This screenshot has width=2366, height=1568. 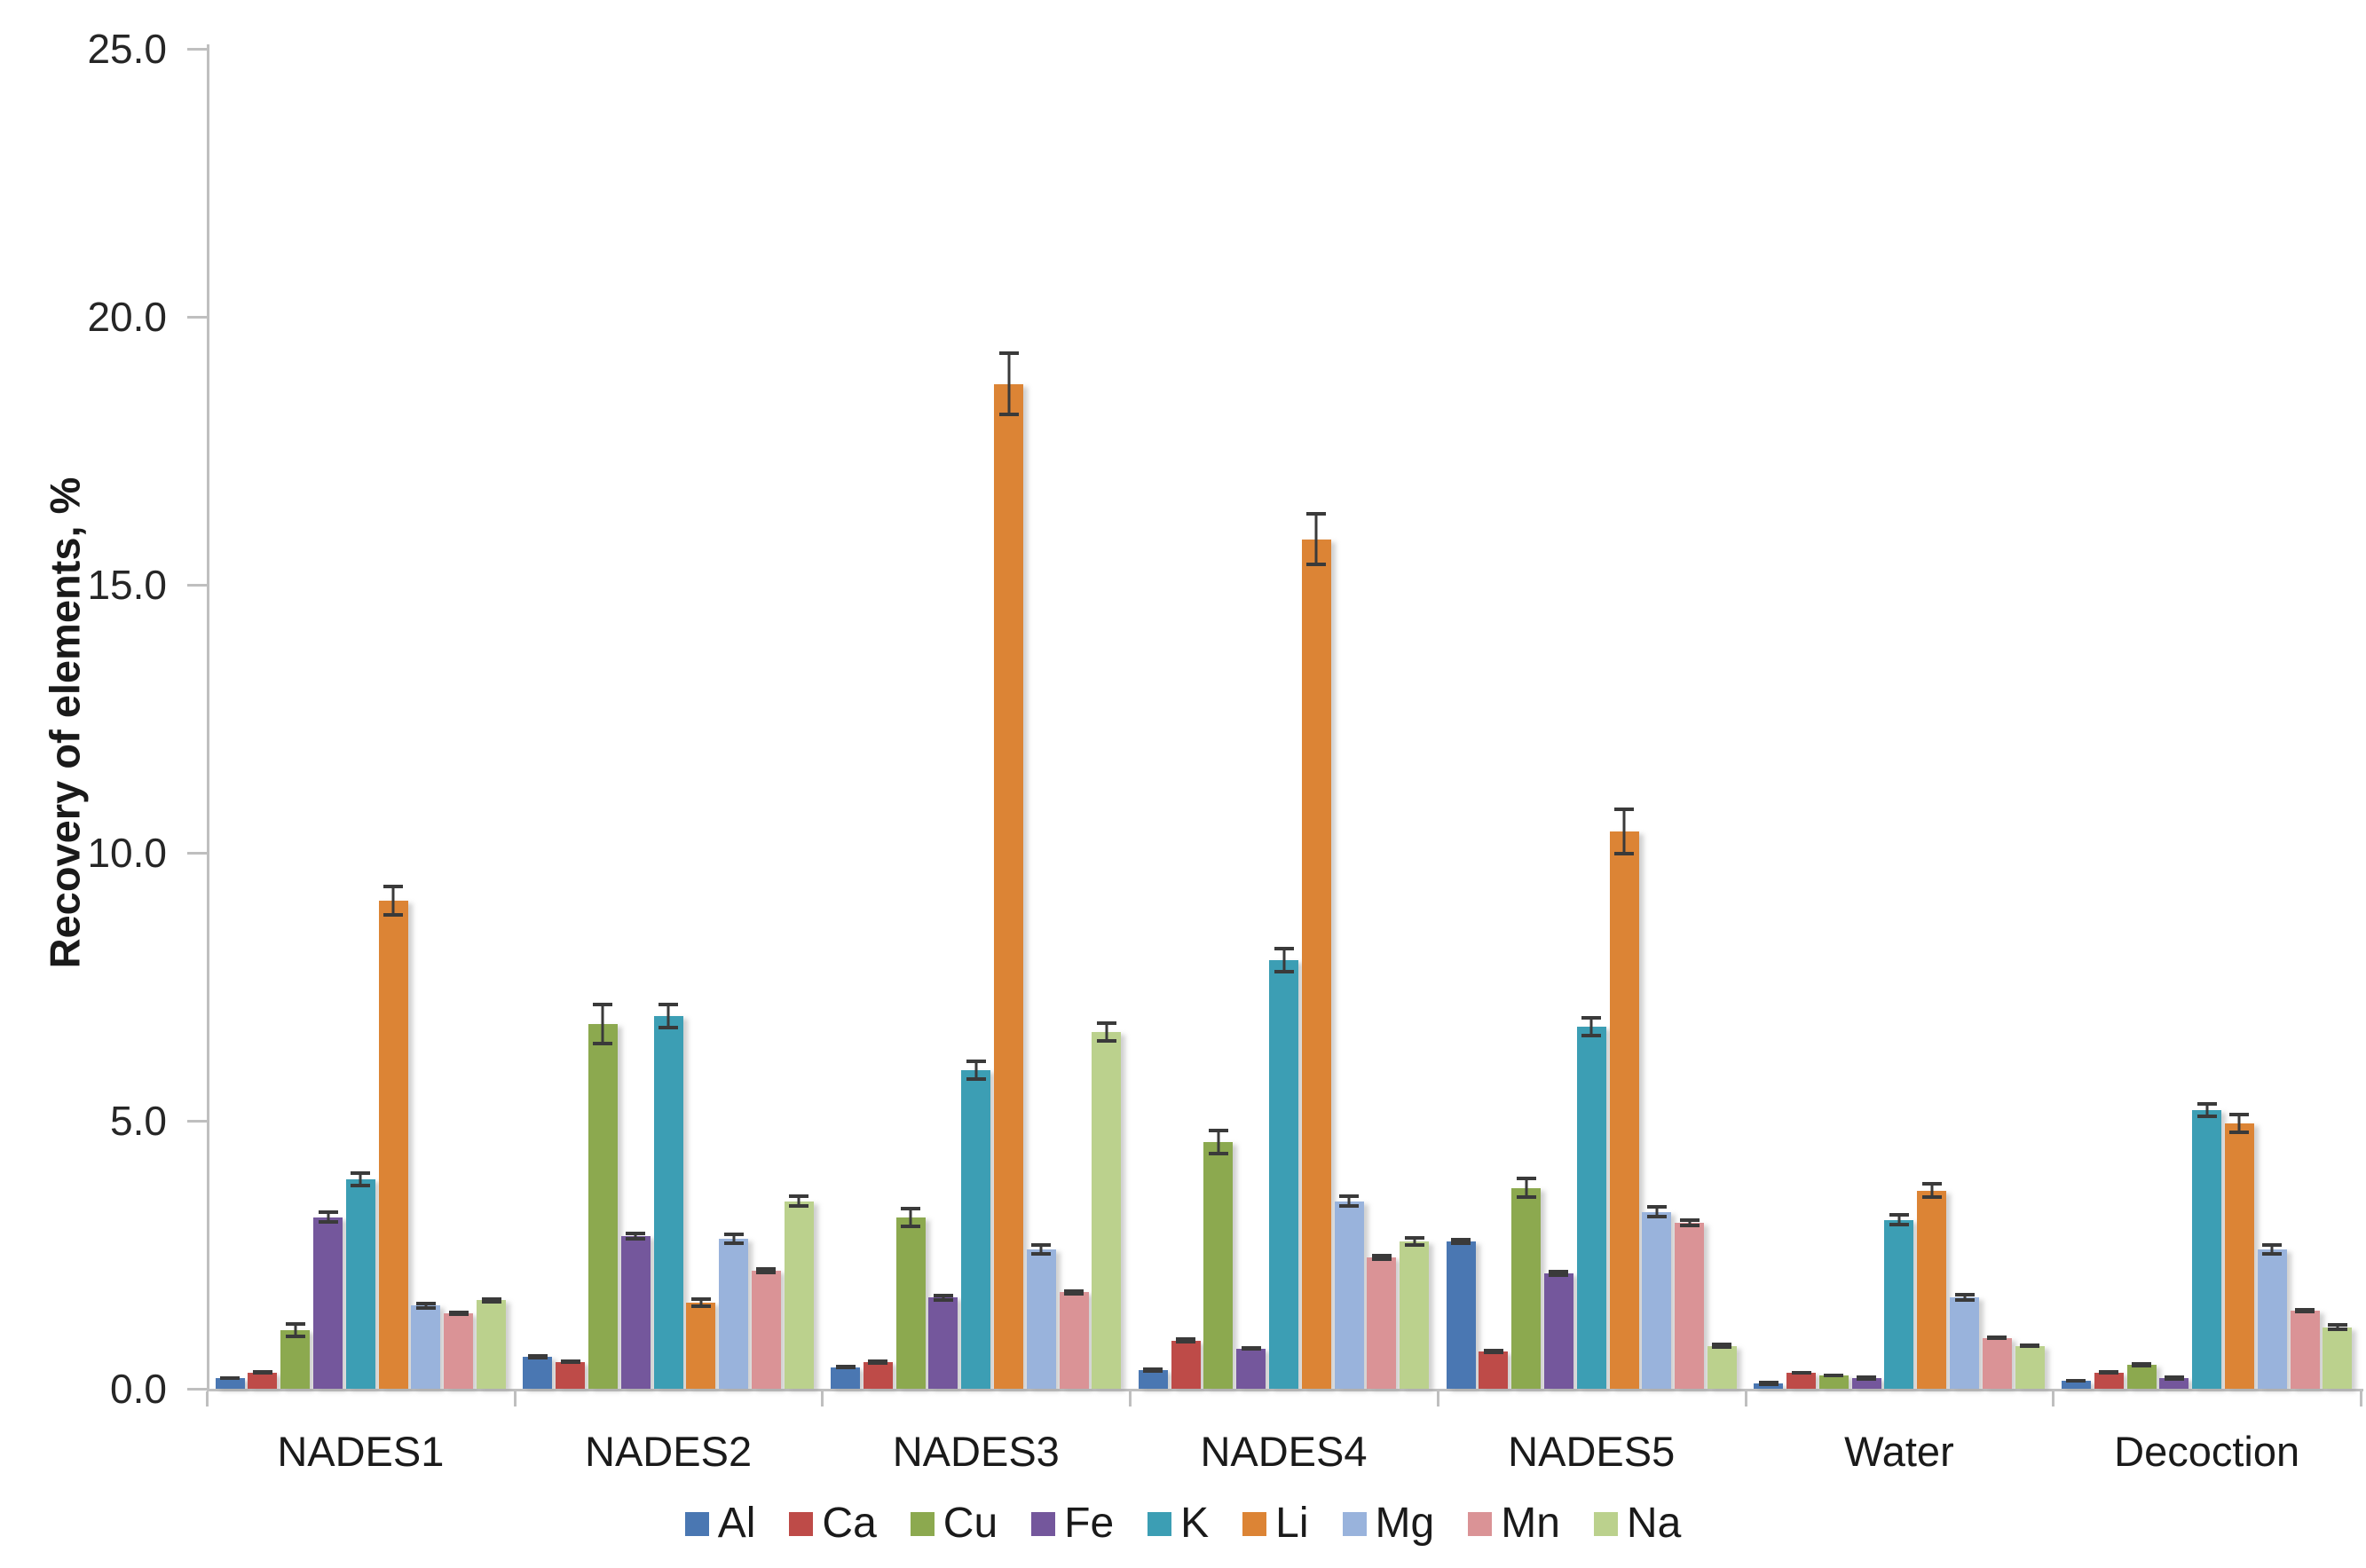 What do you see at coordinates (1637, 1524) in the screenshot?
I see `legend-item-Na: Na` at bounding box center [1637, 1524].